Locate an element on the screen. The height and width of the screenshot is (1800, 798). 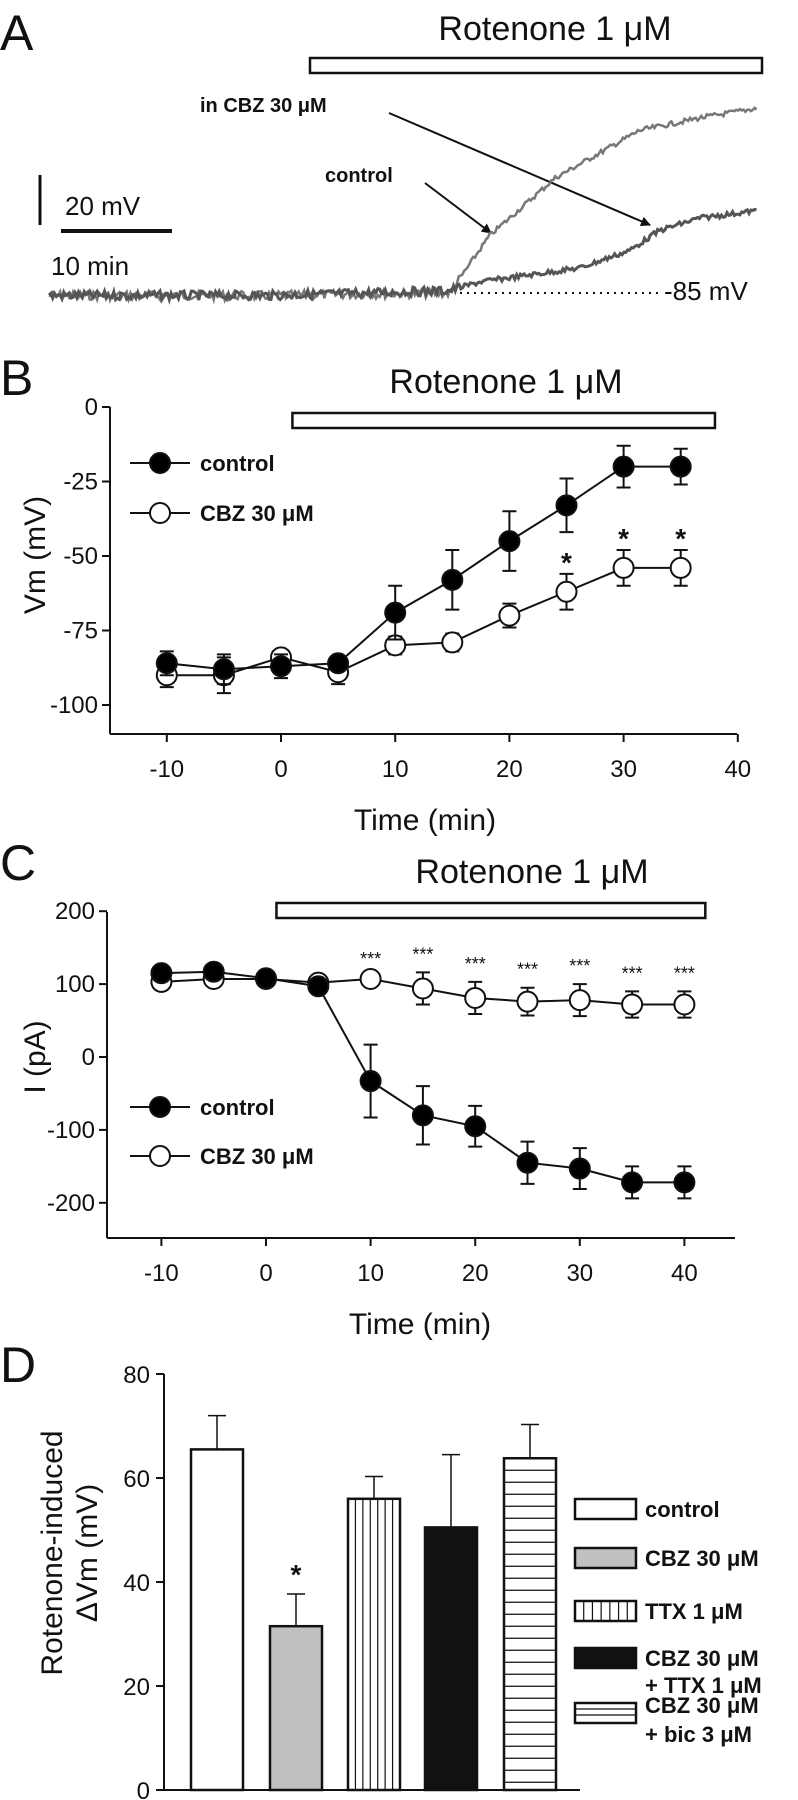
rotenone-bar-c is located at coordinates (491, 910).